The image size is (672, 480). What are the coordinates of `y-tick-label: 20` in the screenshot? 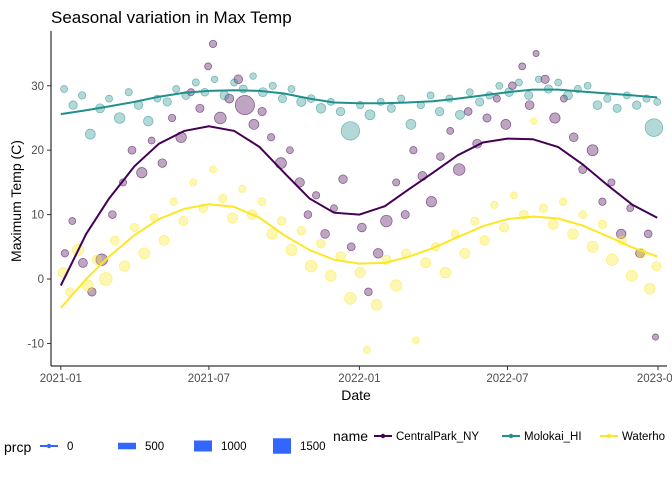 It's located at (37, 151).